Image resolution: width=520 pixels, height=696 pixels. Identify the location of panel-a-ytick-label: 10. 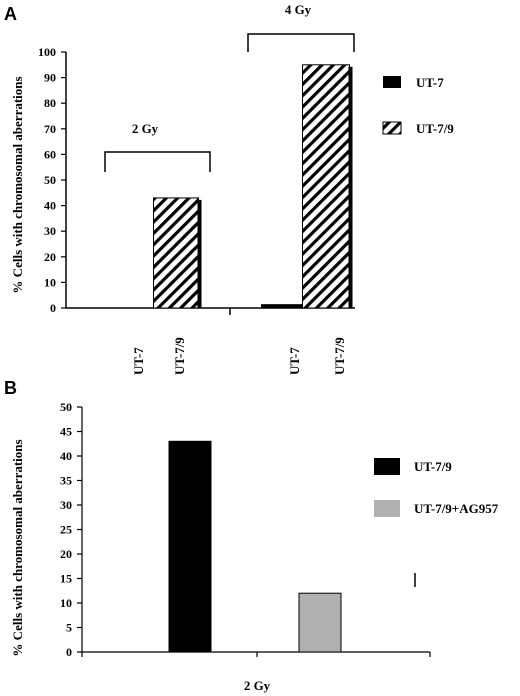
(50, 282).